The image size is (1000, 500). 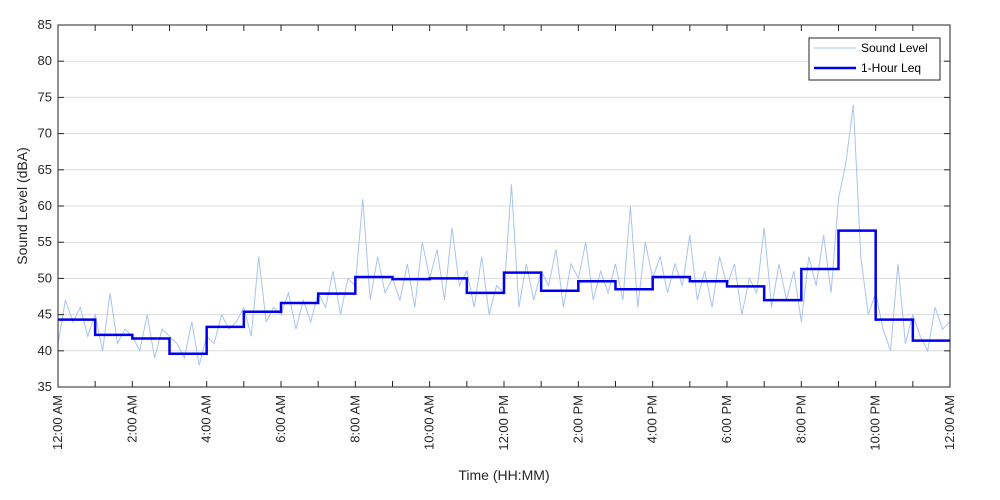 I want to click on y-tick-label: 75, so click(x=45, y=96).